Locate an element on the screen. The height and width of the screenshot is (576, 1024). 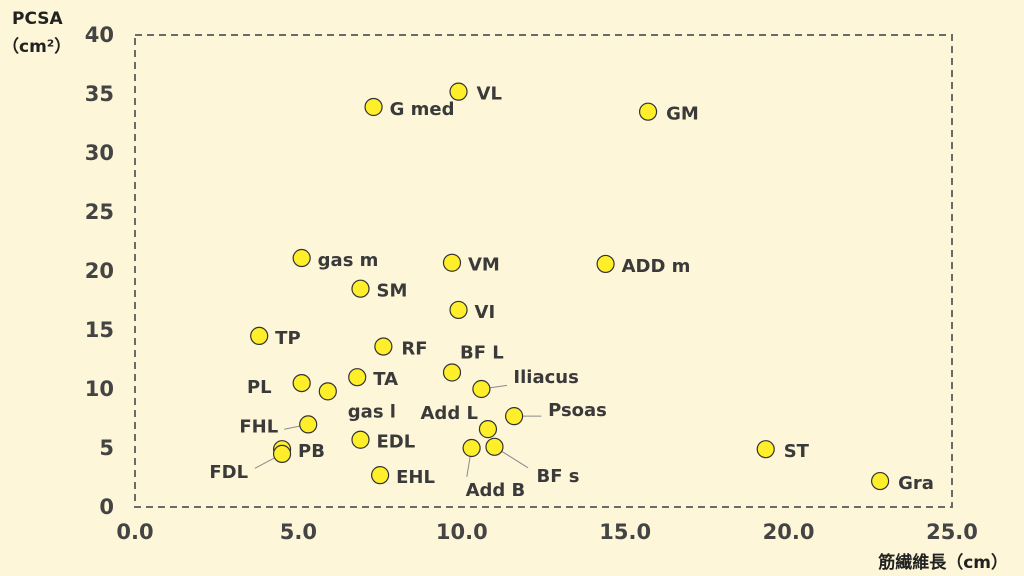
y-tick-label: 35 is located at coordinates (99, 94).